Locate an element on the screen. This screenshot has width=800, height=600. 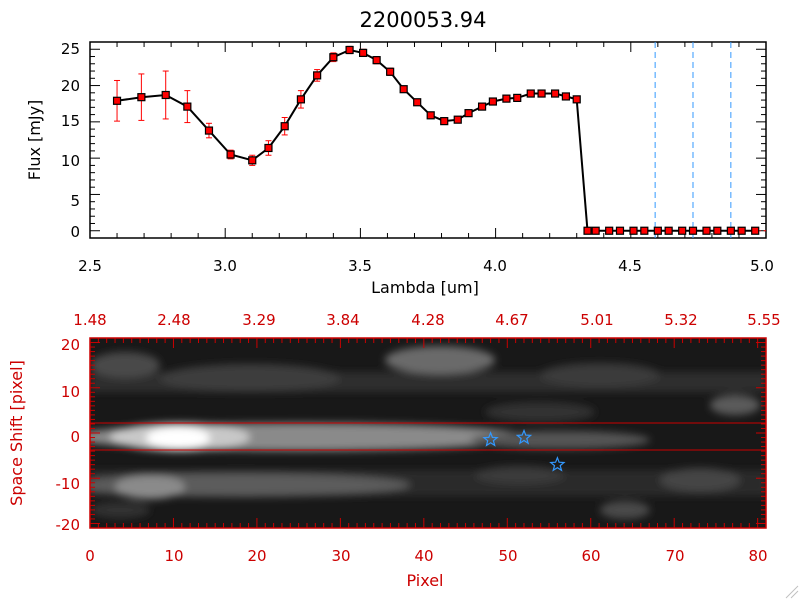
x-tick-label: 4.0 is located at coordinates (495, 266).